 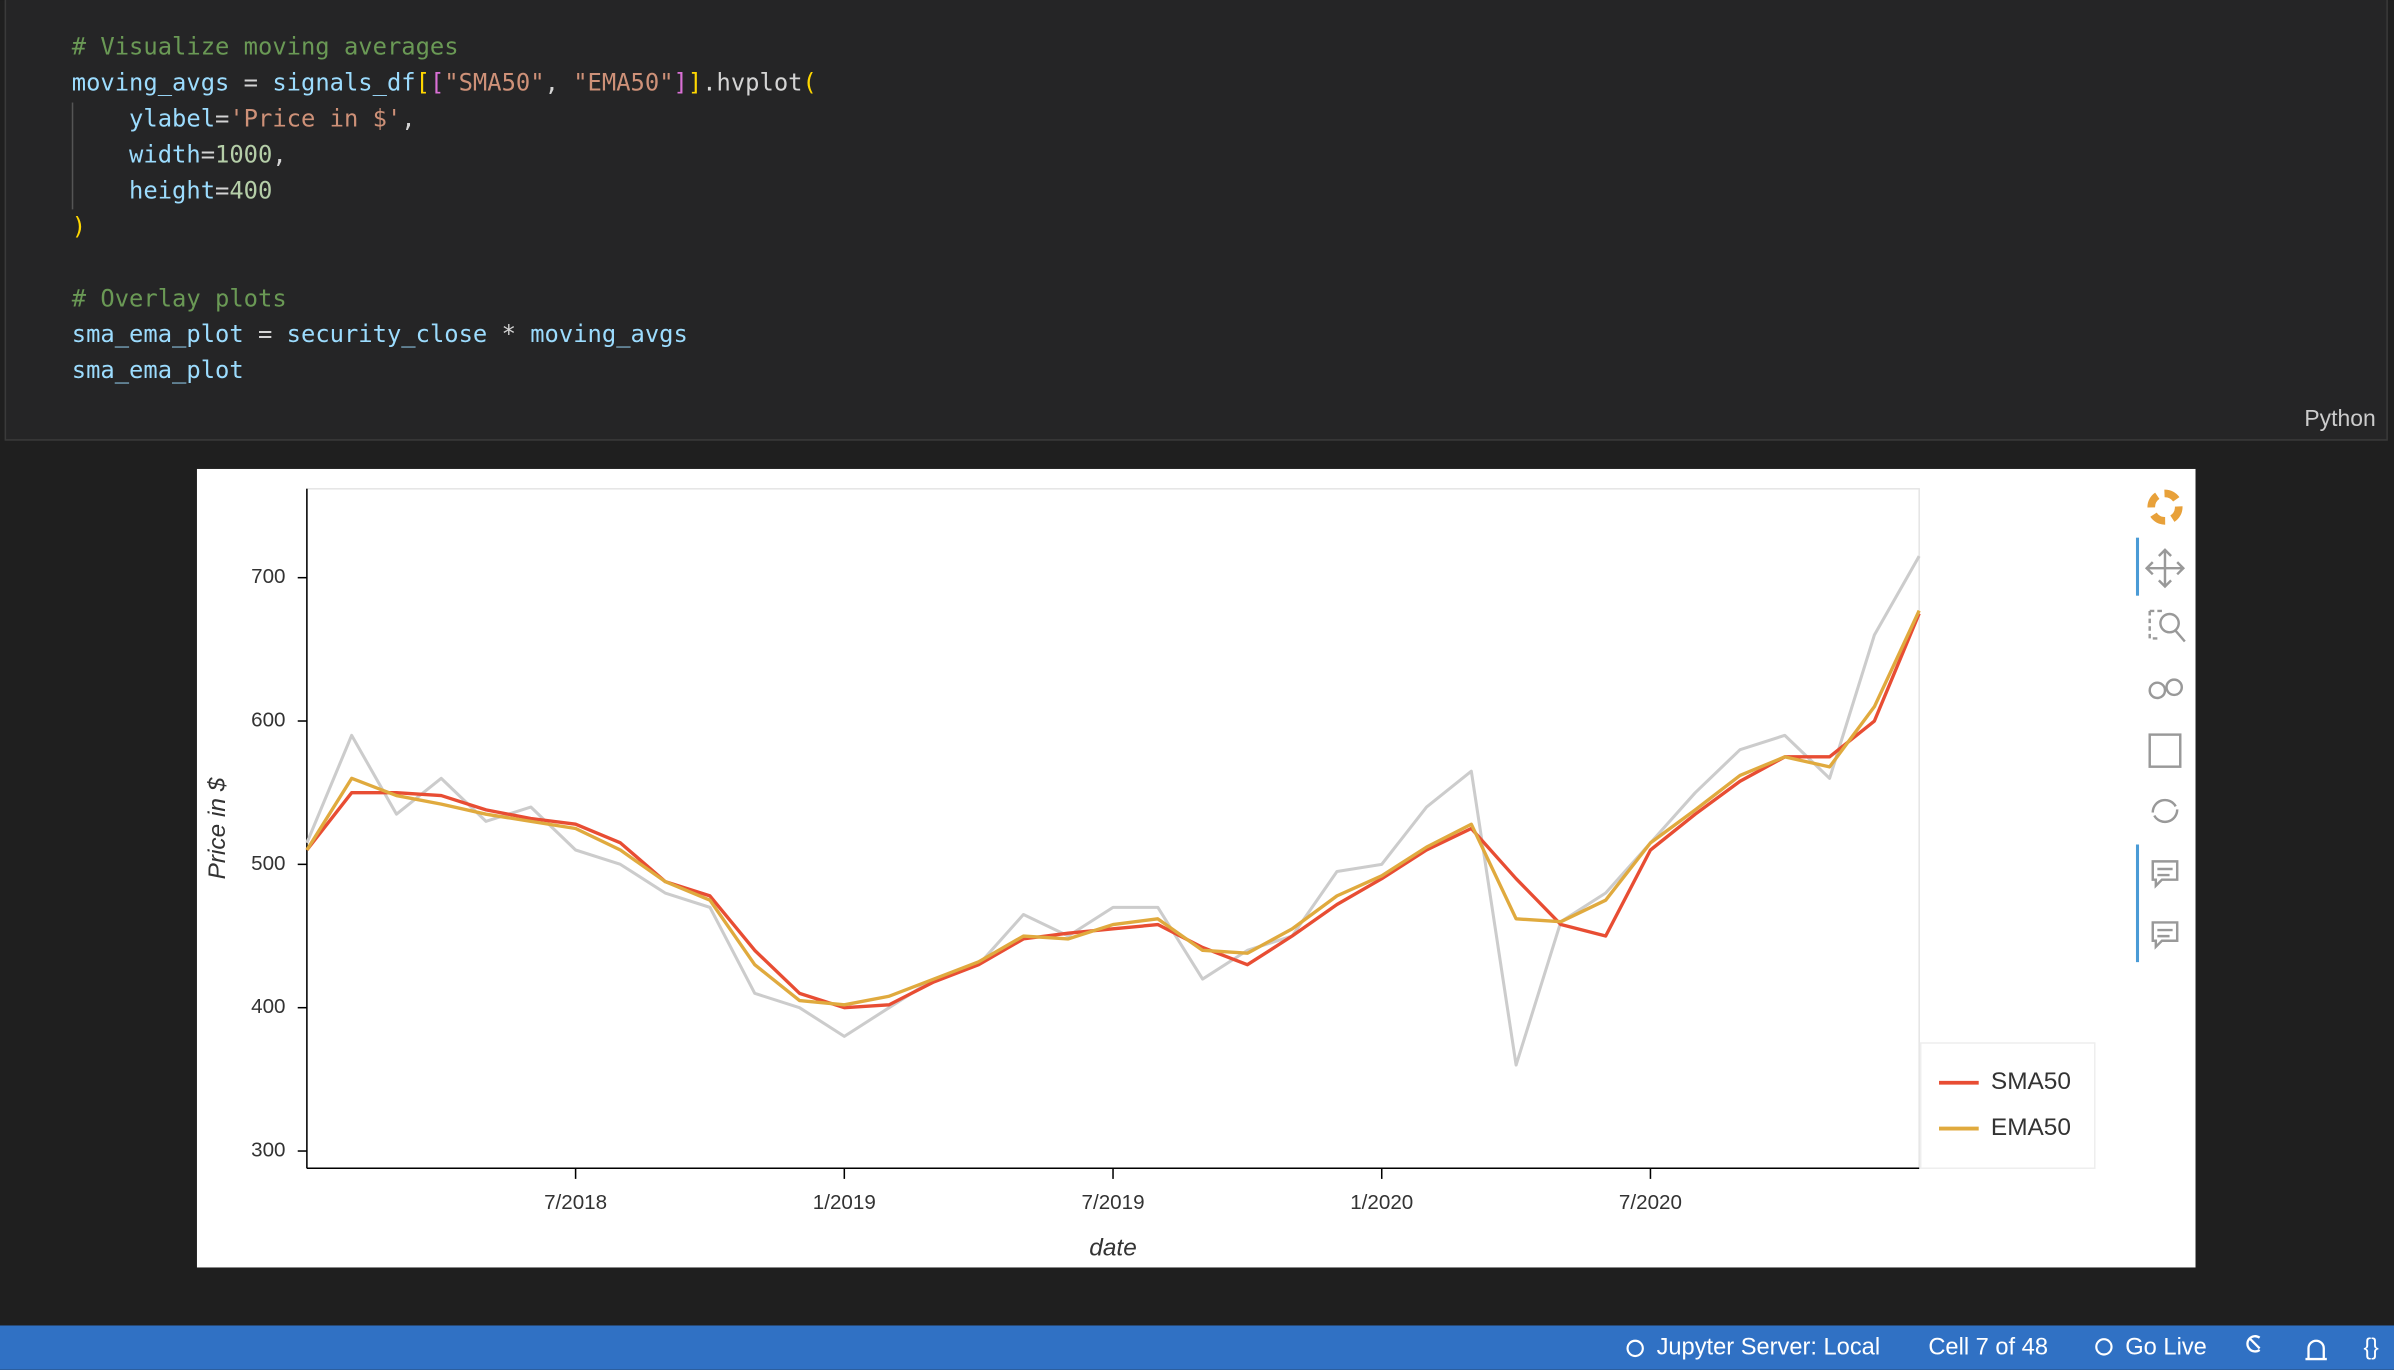 I want to click on x-tick-label: 1/2019, so click(x=844, y=1202).